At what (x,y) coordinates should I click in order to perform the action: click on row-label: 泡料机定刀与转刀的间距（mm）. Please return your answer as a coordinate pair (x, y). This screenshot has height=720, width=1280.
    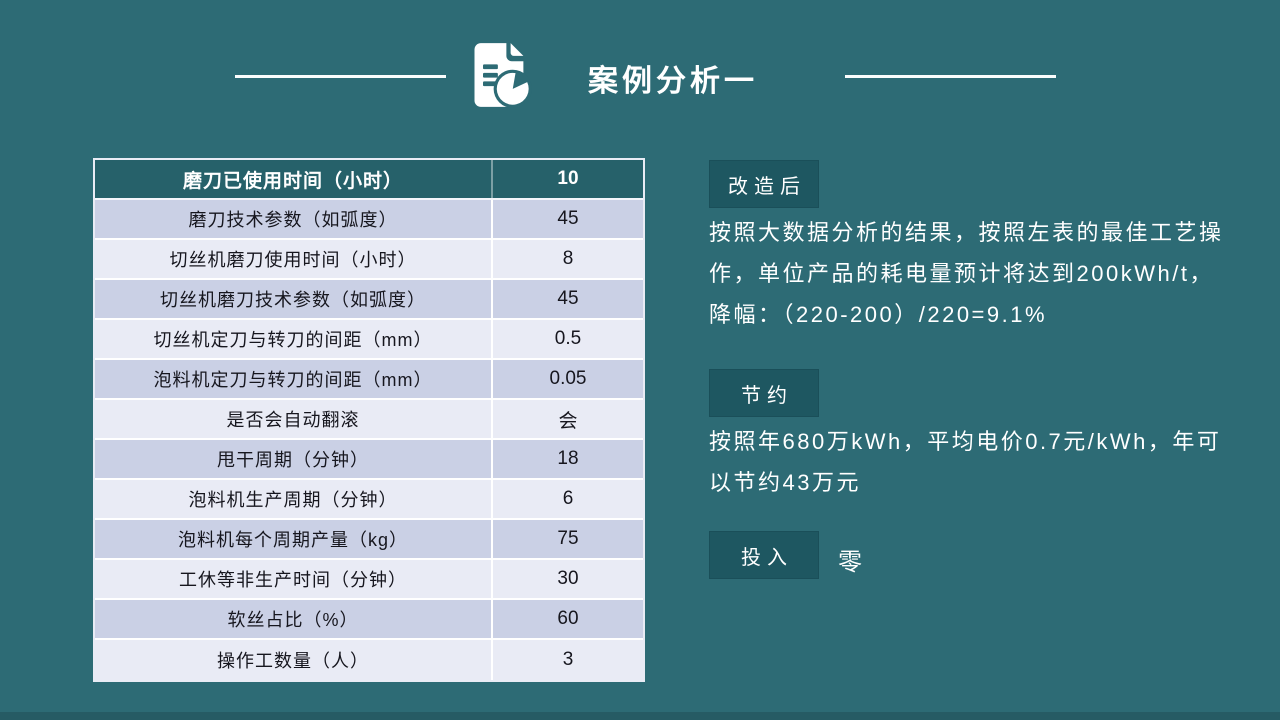
    Looking at the image, I should click on (294, 379).